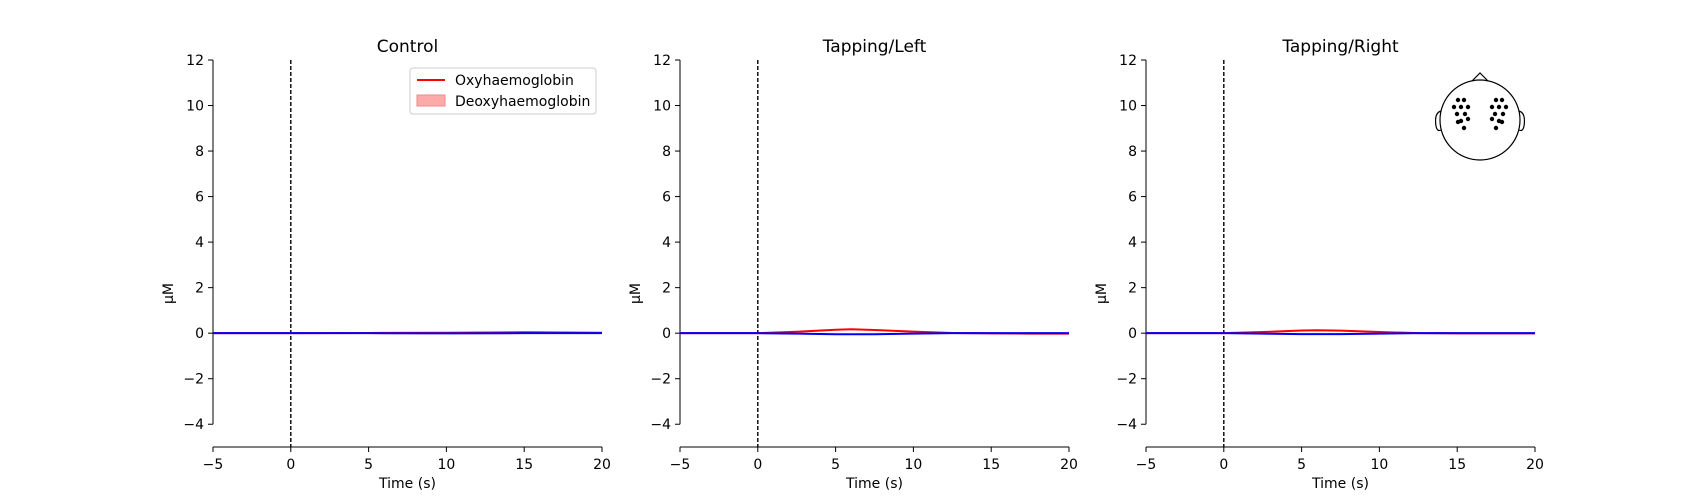  I want to click on head-left-ear, so click(1438, 121).